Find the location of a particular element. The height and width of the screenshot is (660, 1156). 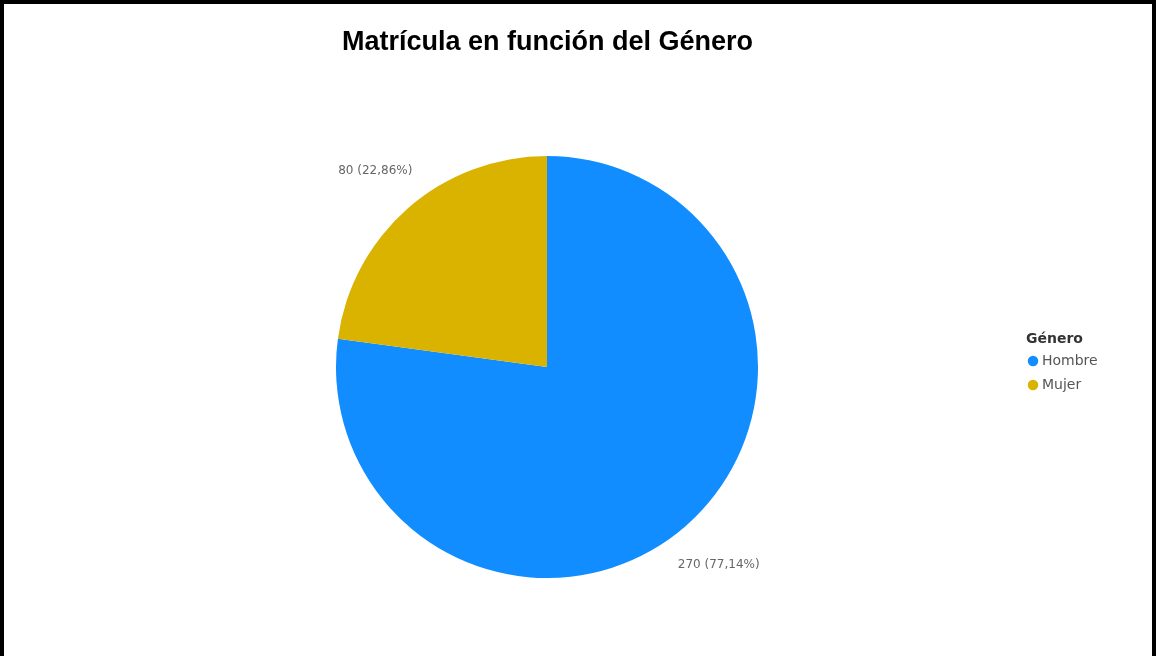

legend-label: Hombre is located at coordinates (1070, 360).